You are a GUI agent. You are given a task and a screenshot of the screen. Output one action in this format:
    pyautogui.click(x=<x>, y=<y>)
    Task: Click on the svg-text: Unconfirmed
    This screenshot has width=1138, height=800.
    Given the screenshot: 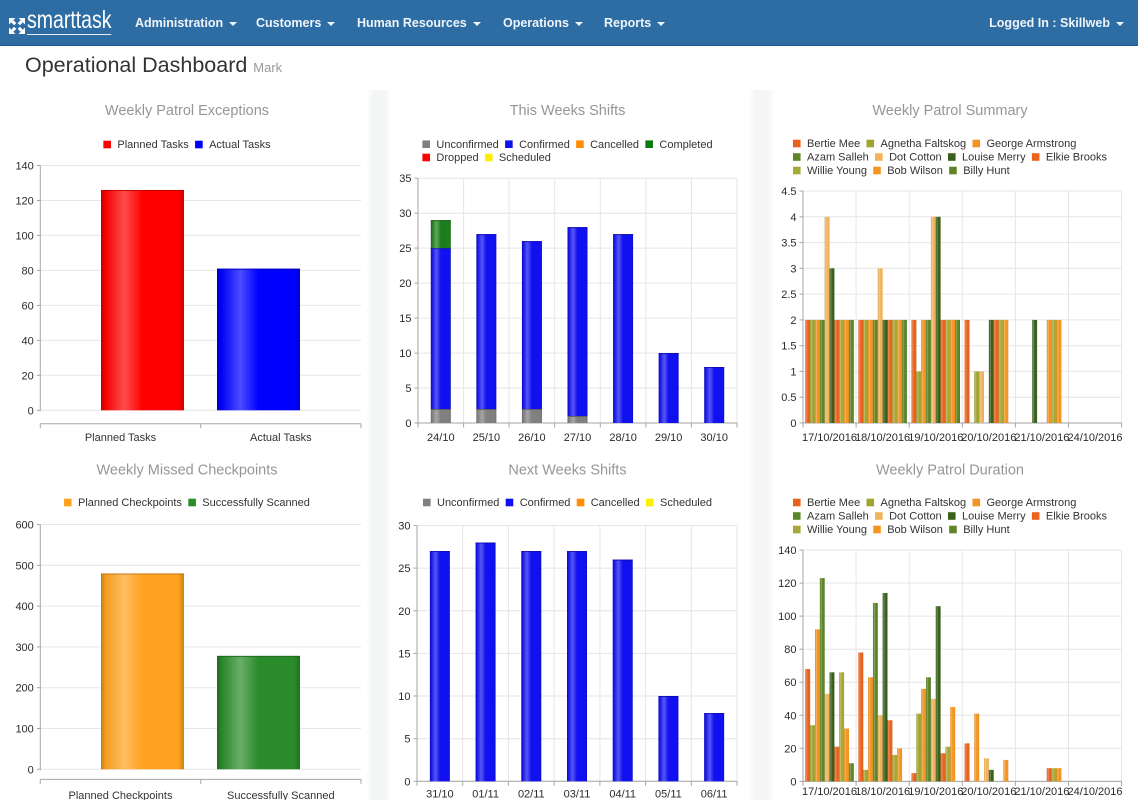 What is the action you would take?
    pyautogui.click(x=467, y=145)
    